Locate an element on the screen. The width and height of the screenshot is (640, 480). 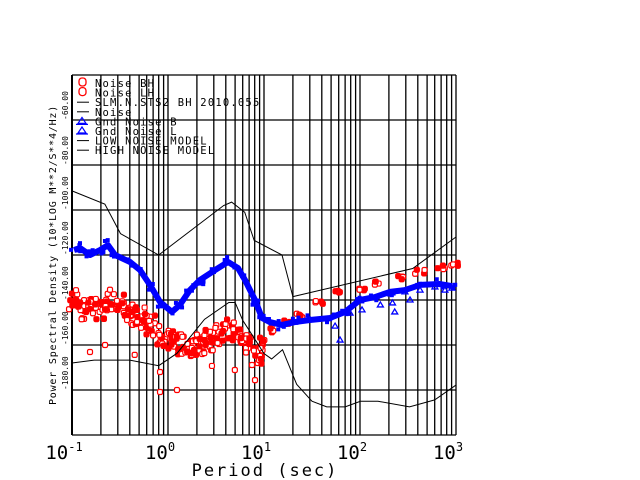
x-tick-exponent: 1 is located at coordinates (267, 447).